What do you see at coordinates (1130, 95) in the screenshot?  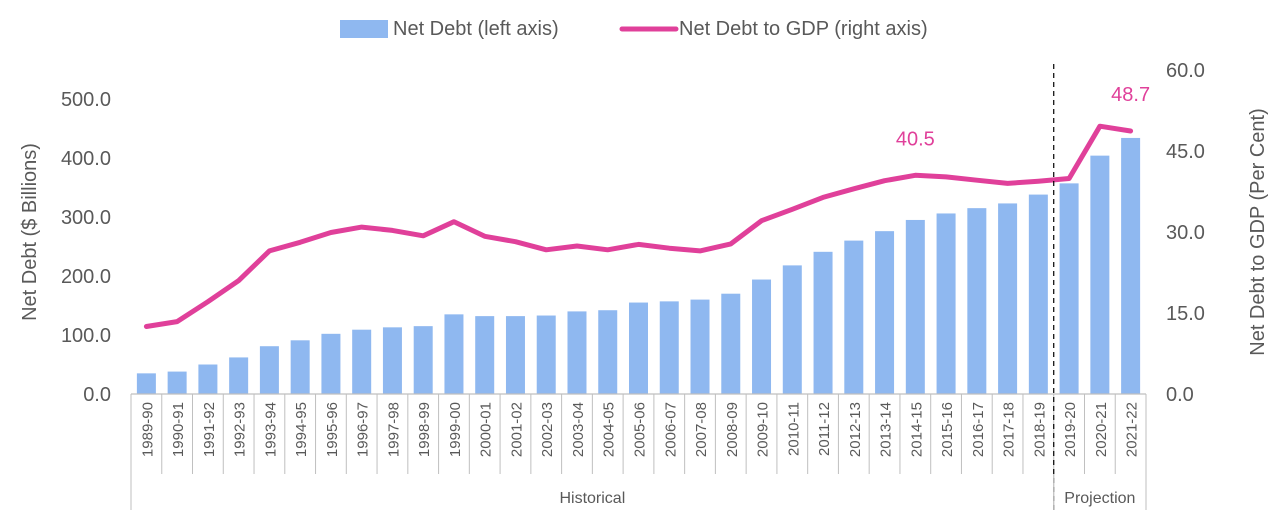 I see `data-label-2021-22: 48.7` at bounding box center [1130, 95].